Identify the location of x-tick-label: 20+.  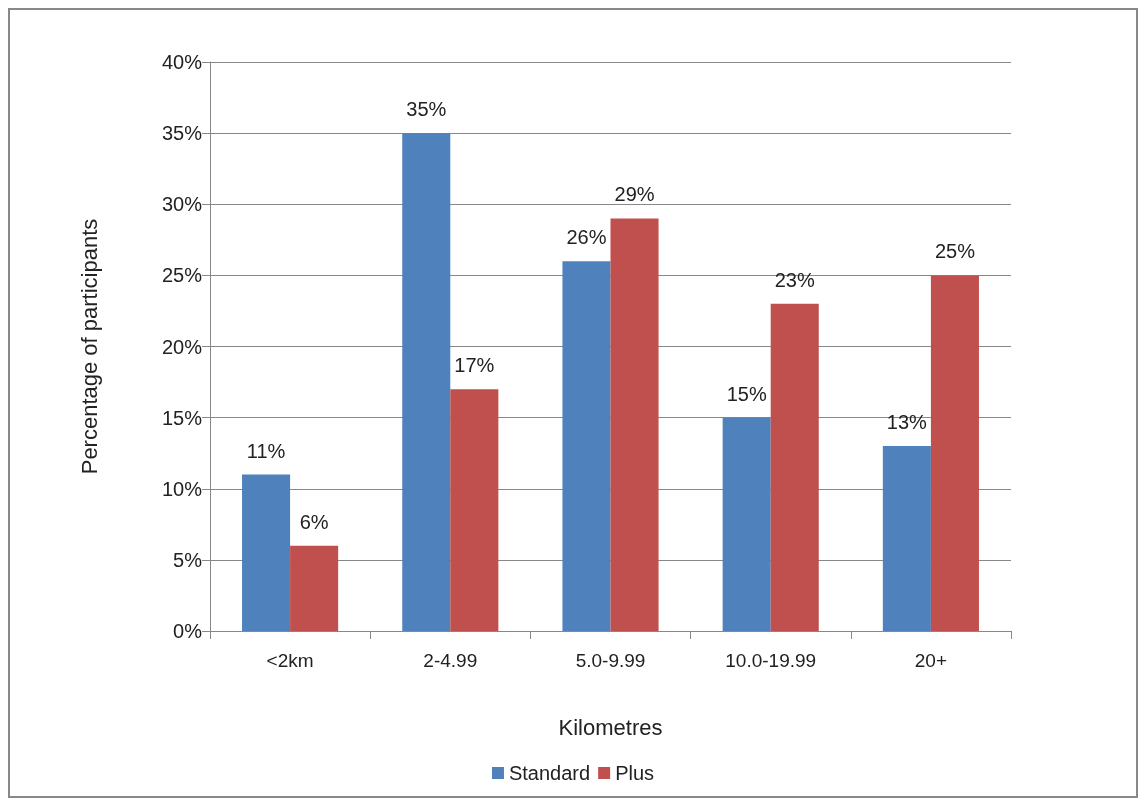
(931, 660).